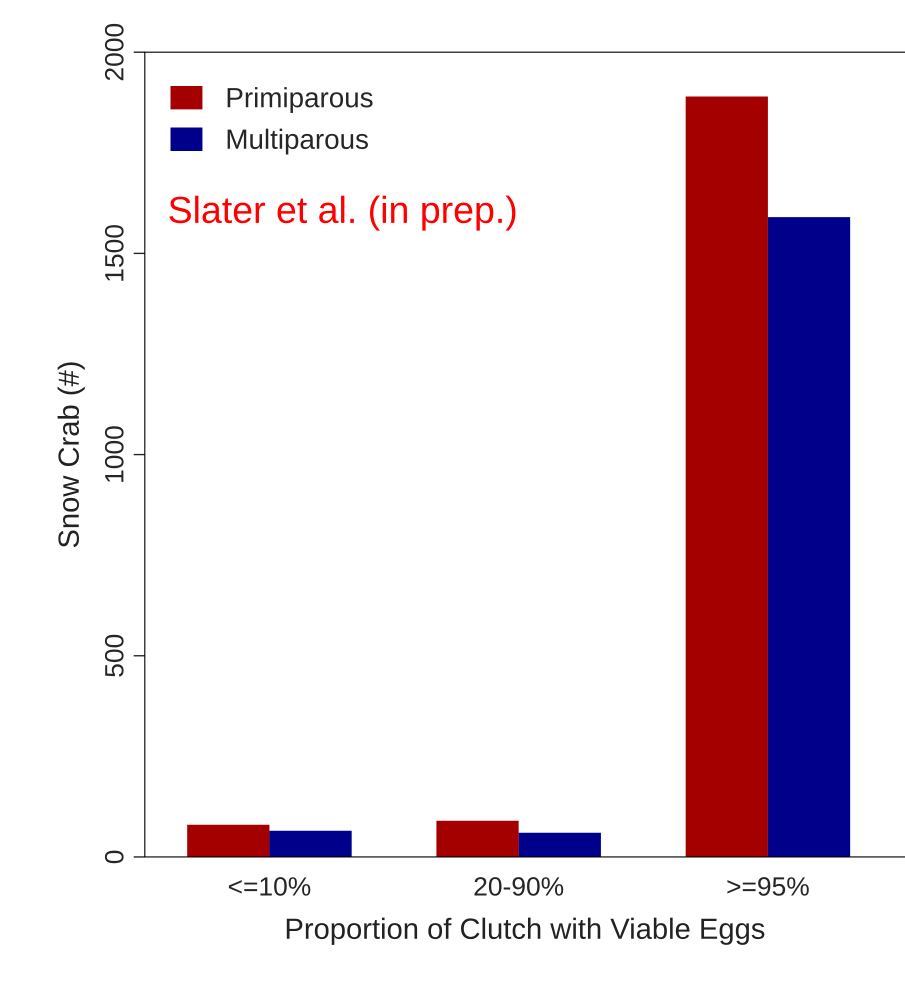 This screenshot has height=985, width=905. I want to click on x-tick-label: 20-90%, so click(519, 886).